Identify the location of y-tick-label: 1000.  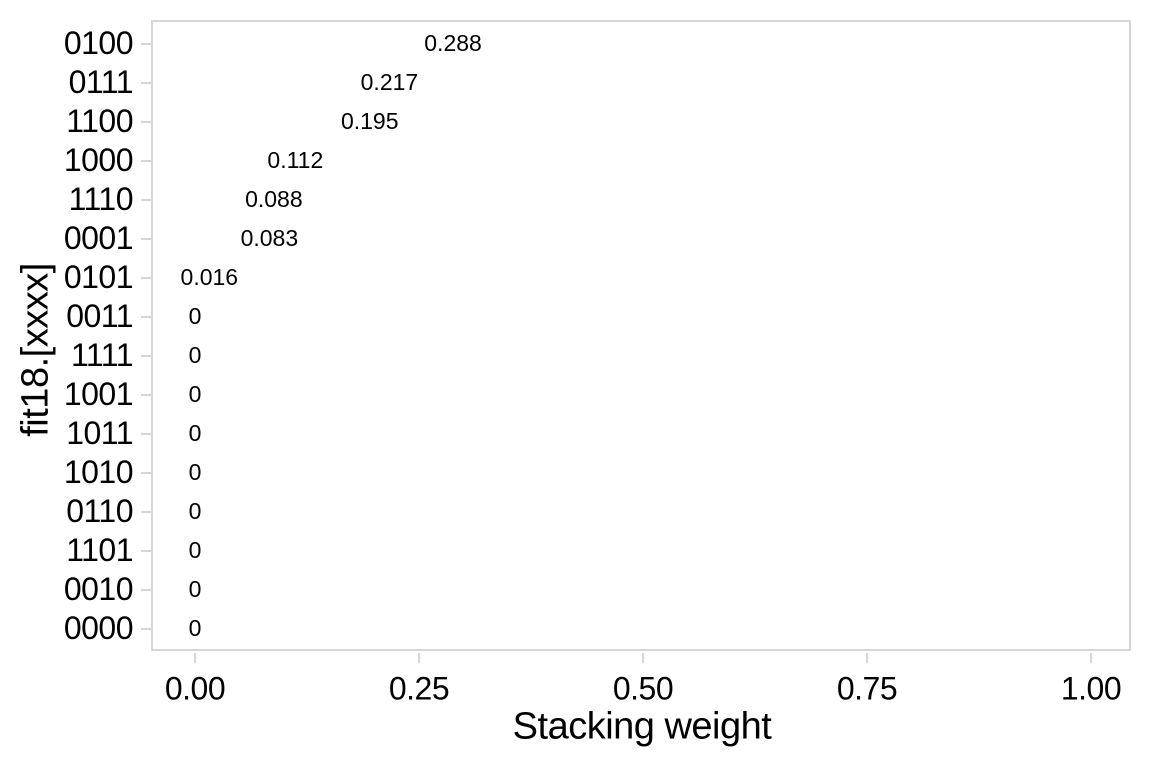
(98, 159).